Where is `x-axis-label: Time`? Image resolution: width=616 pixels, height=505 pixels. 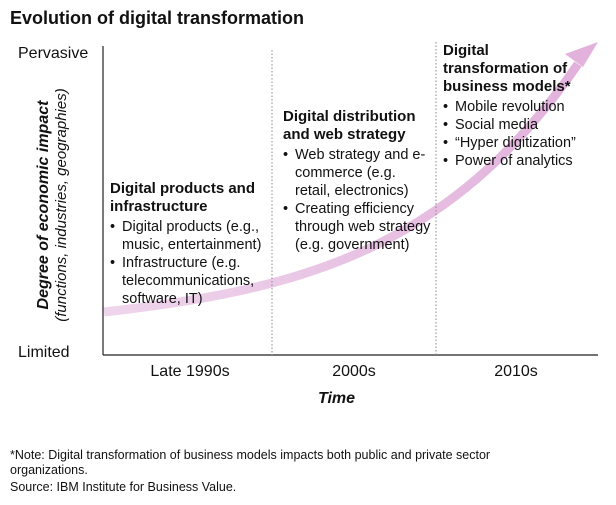
x-axis-label: Time is located at coordinates (337, 398).